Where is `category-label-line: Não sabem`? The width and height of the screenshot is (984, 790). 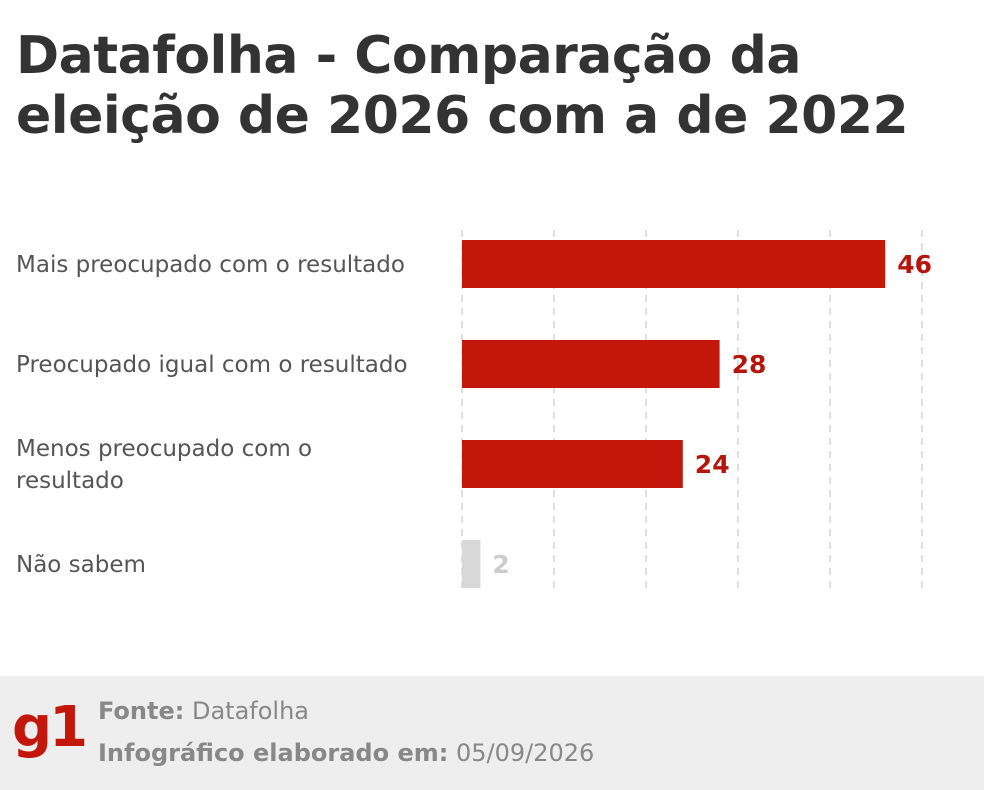 category-label-line: Não sabem is located at coordinates (81, 565).